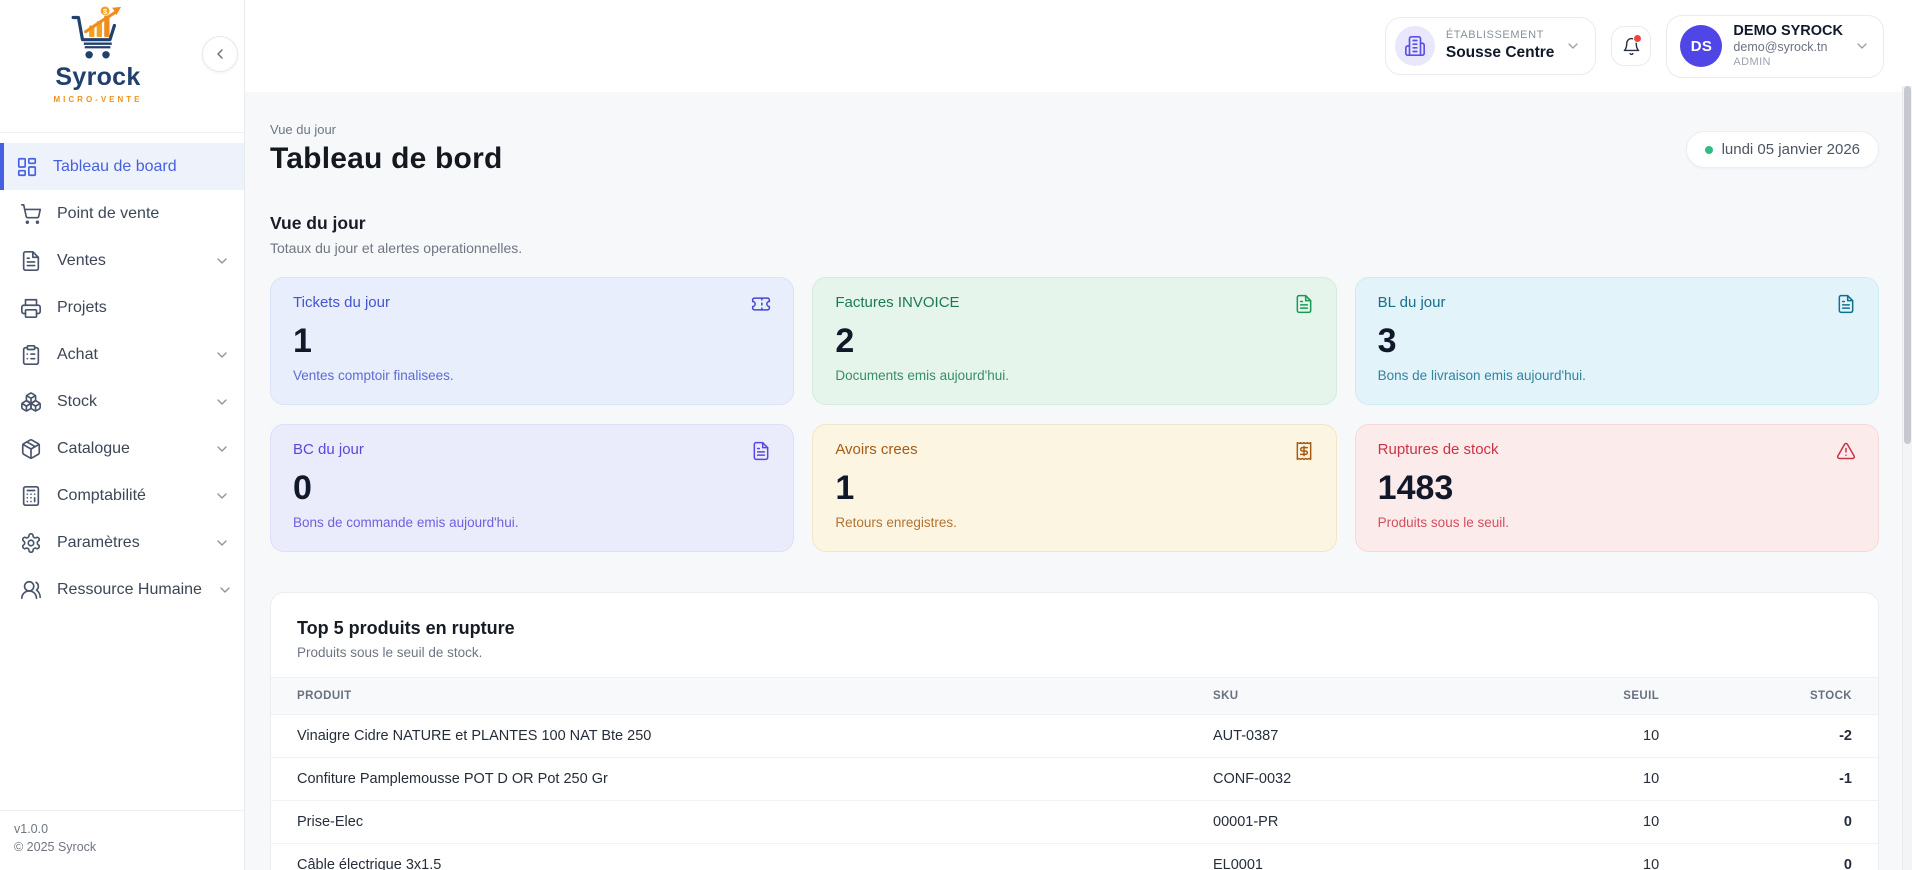 This screenshot has height=870, width=1912. Describe the element at coordinates (1304, 451) in the screenshot. I see `receipt-icon` at that location.